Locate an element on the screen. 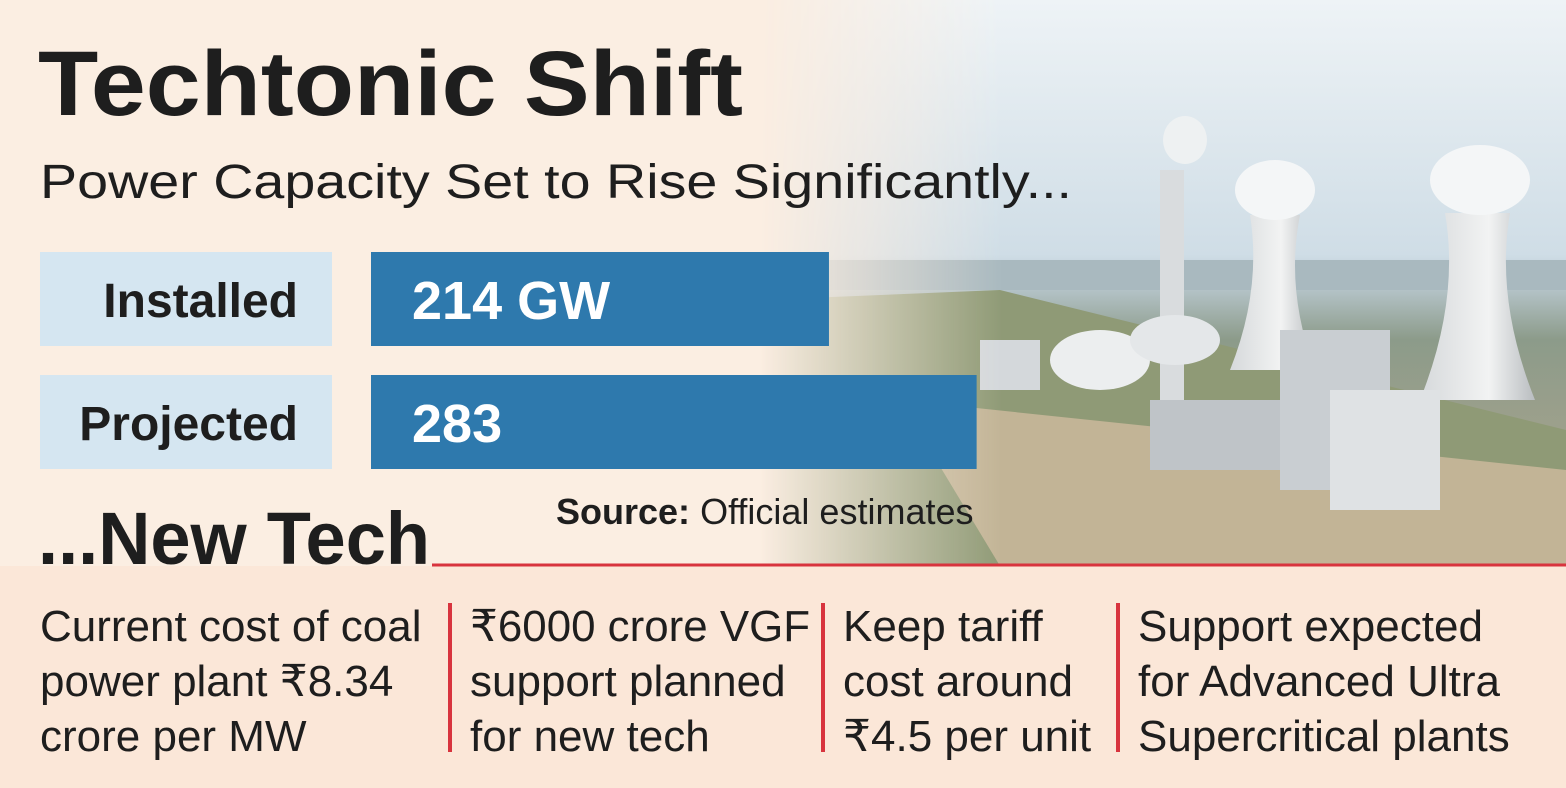 The width and height of the screenshot is (1566, 788). item-line: Current cost of coal is located at coordinates (231, 626).